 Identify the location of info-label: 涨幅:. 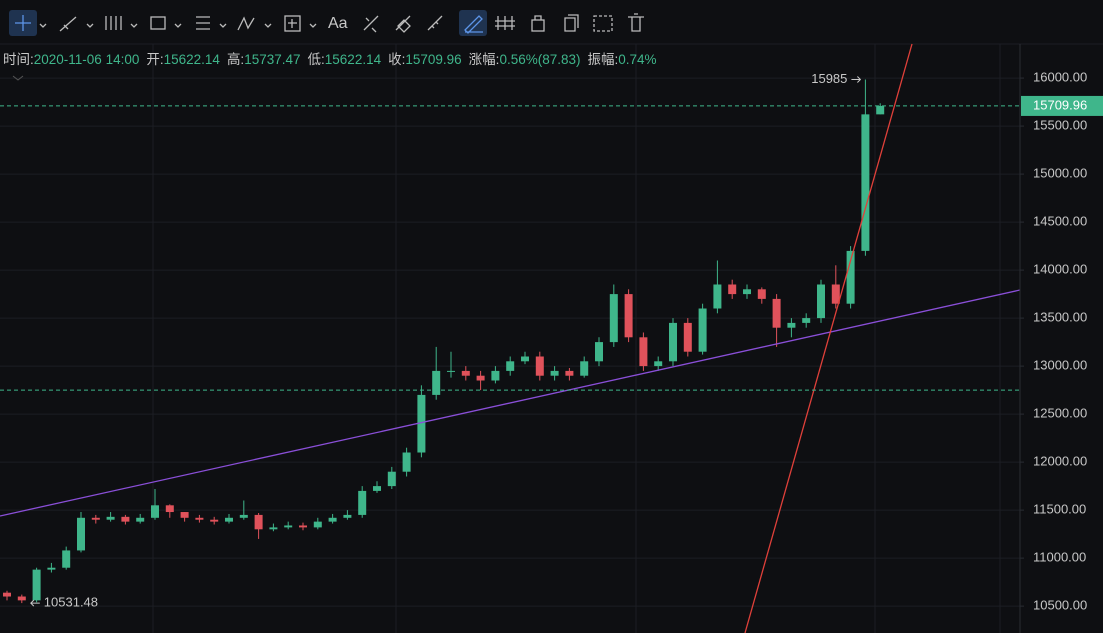
(484, 59).